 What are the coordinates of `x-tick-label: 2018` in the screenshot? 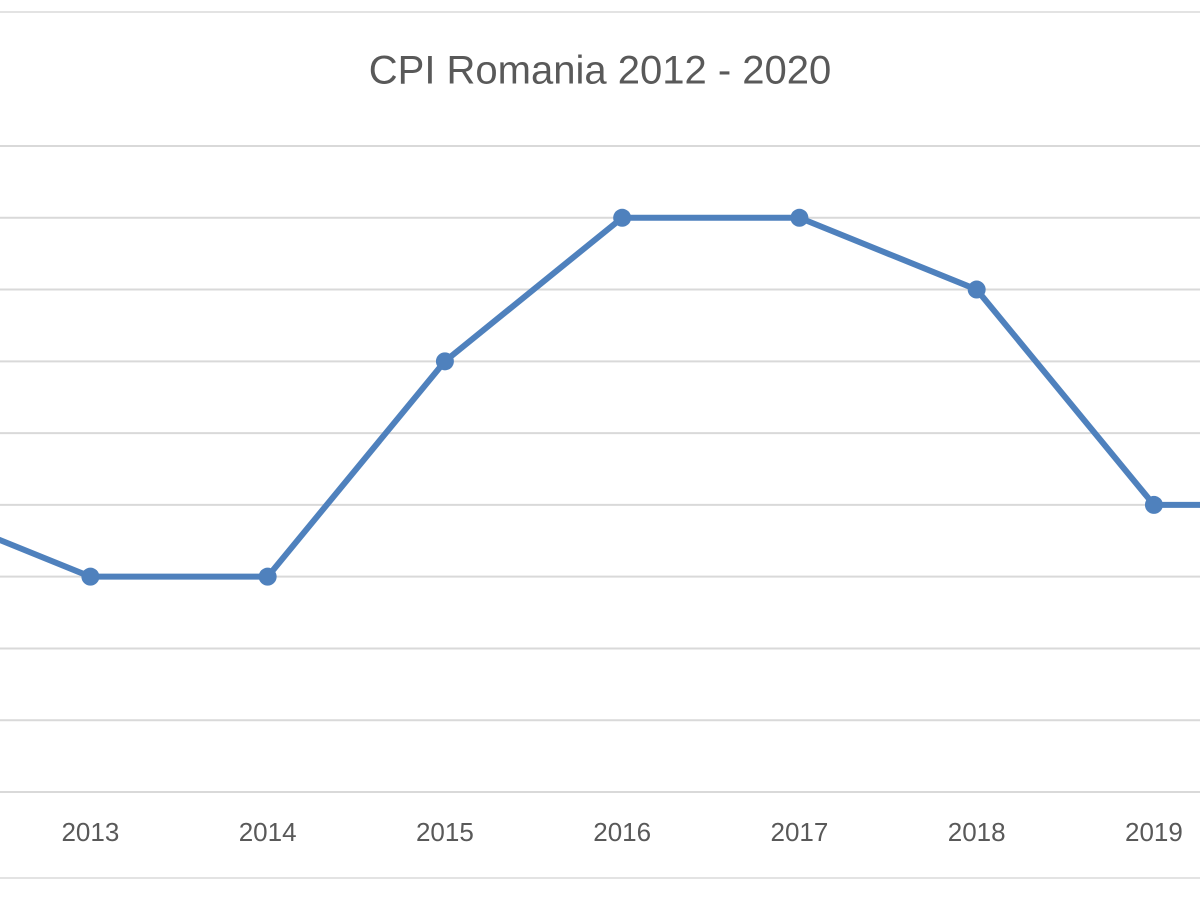 It's located at (977, 832).